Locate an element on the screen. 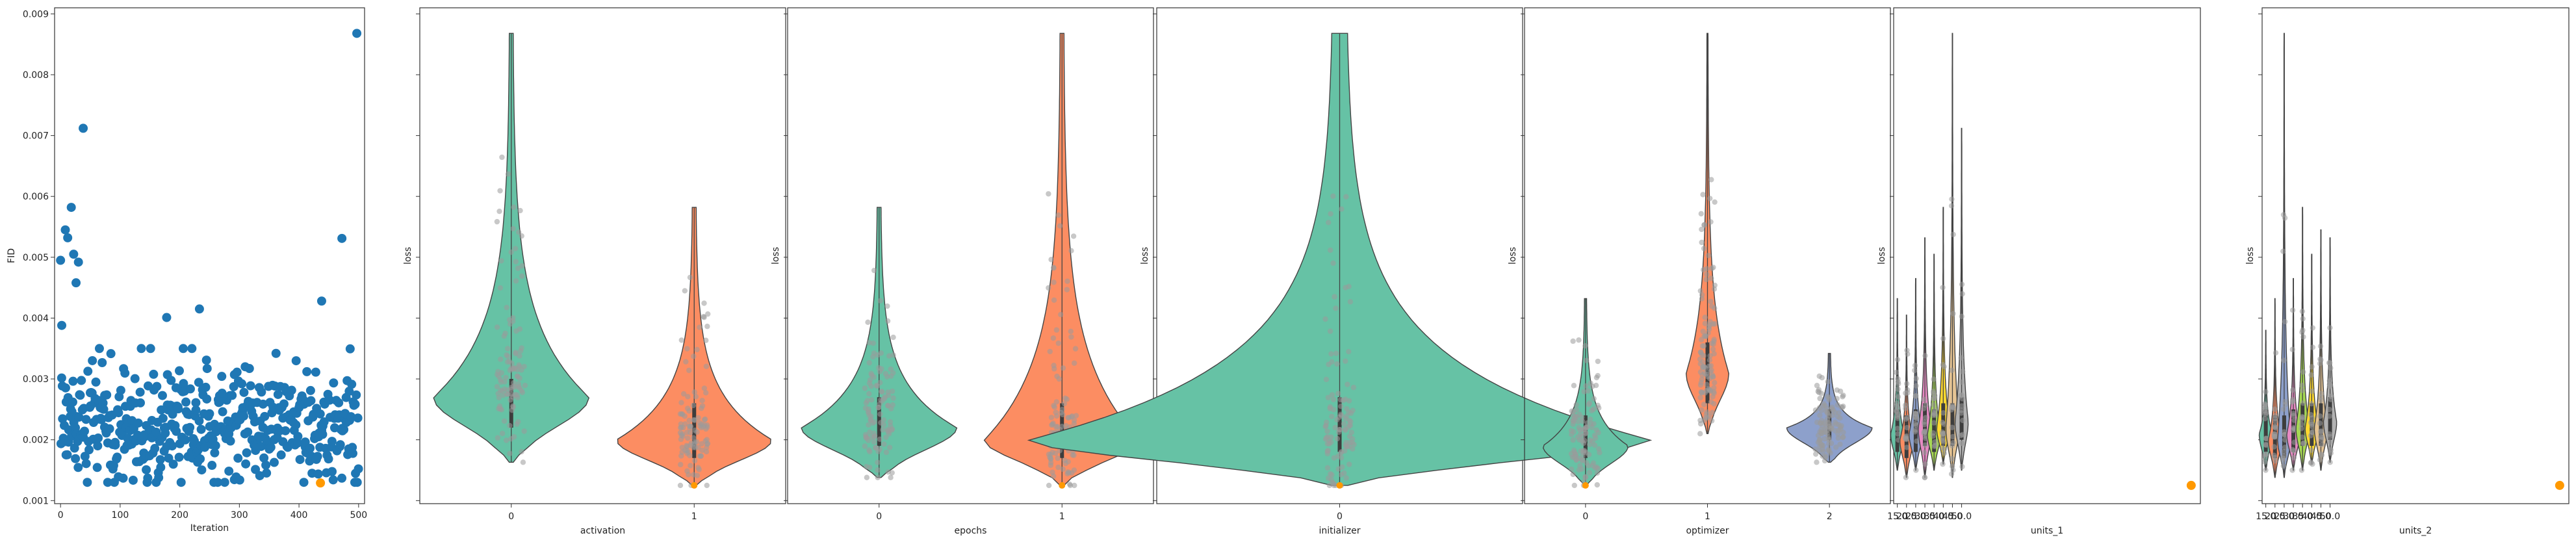  x-tick-label: 30.0 is located at coordinates (2293, 516).